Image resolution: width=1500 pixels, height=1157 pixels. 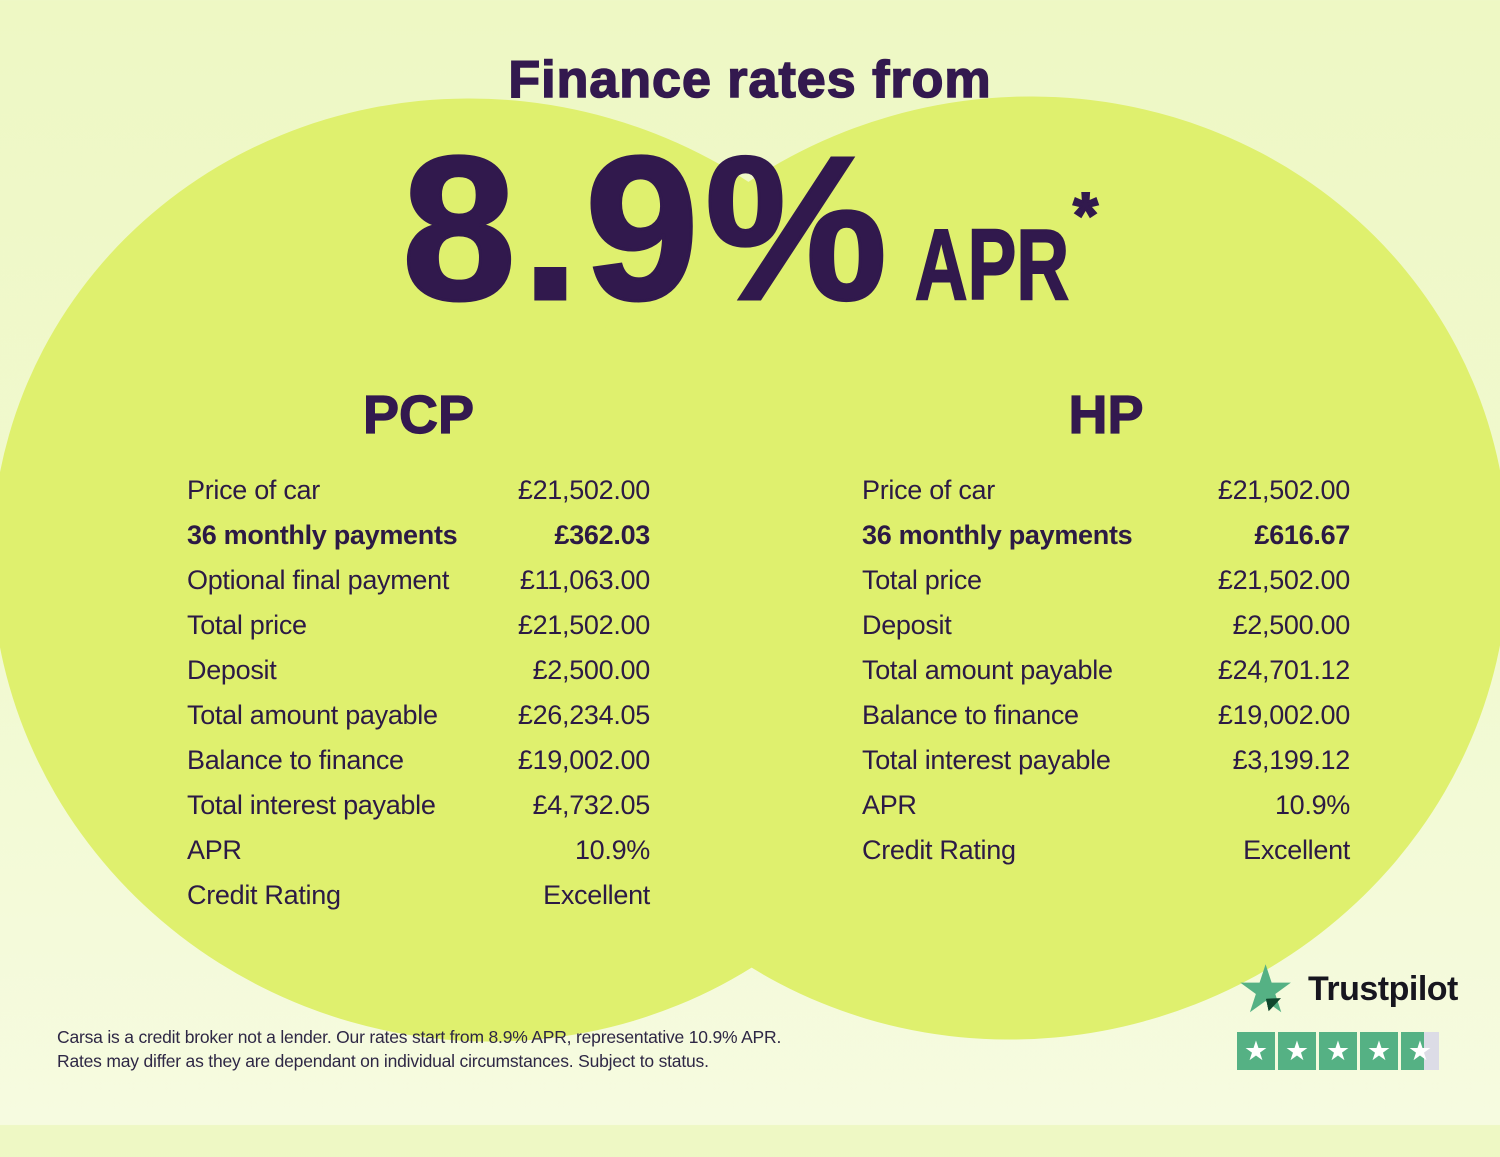 I want to click on hp-row: Total amount payable £24,701.12, so click(x=1106, y=670).